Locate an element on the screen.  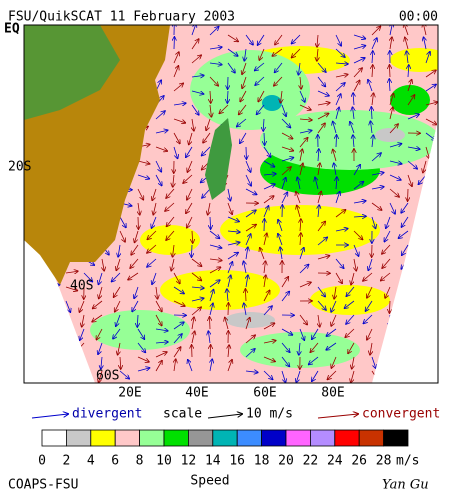
africa-forest is located at coordinates (72, 72).